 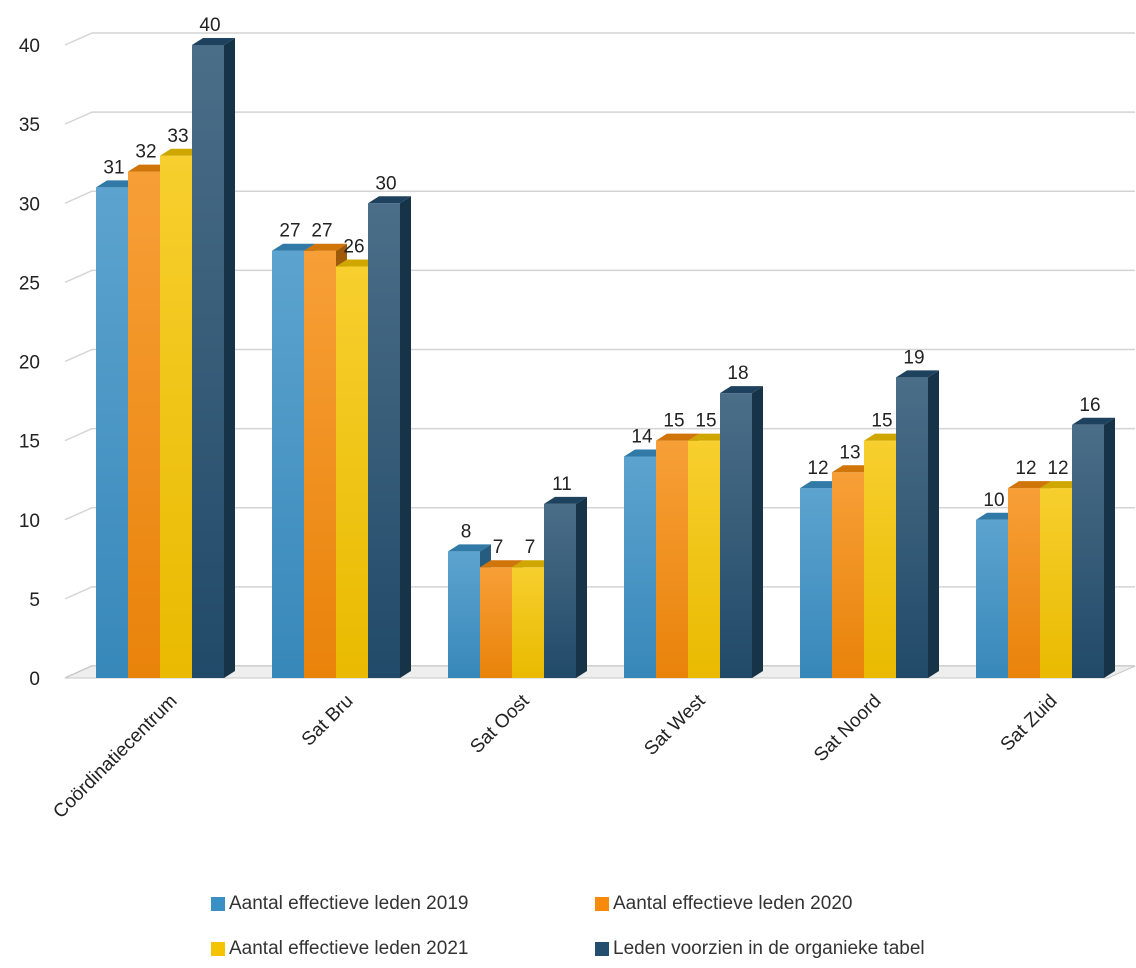 What do you see at coordinates (675, 725) in the screenshot?
I see `x-tick-label: Sat West` at bounding box center [675, 725].